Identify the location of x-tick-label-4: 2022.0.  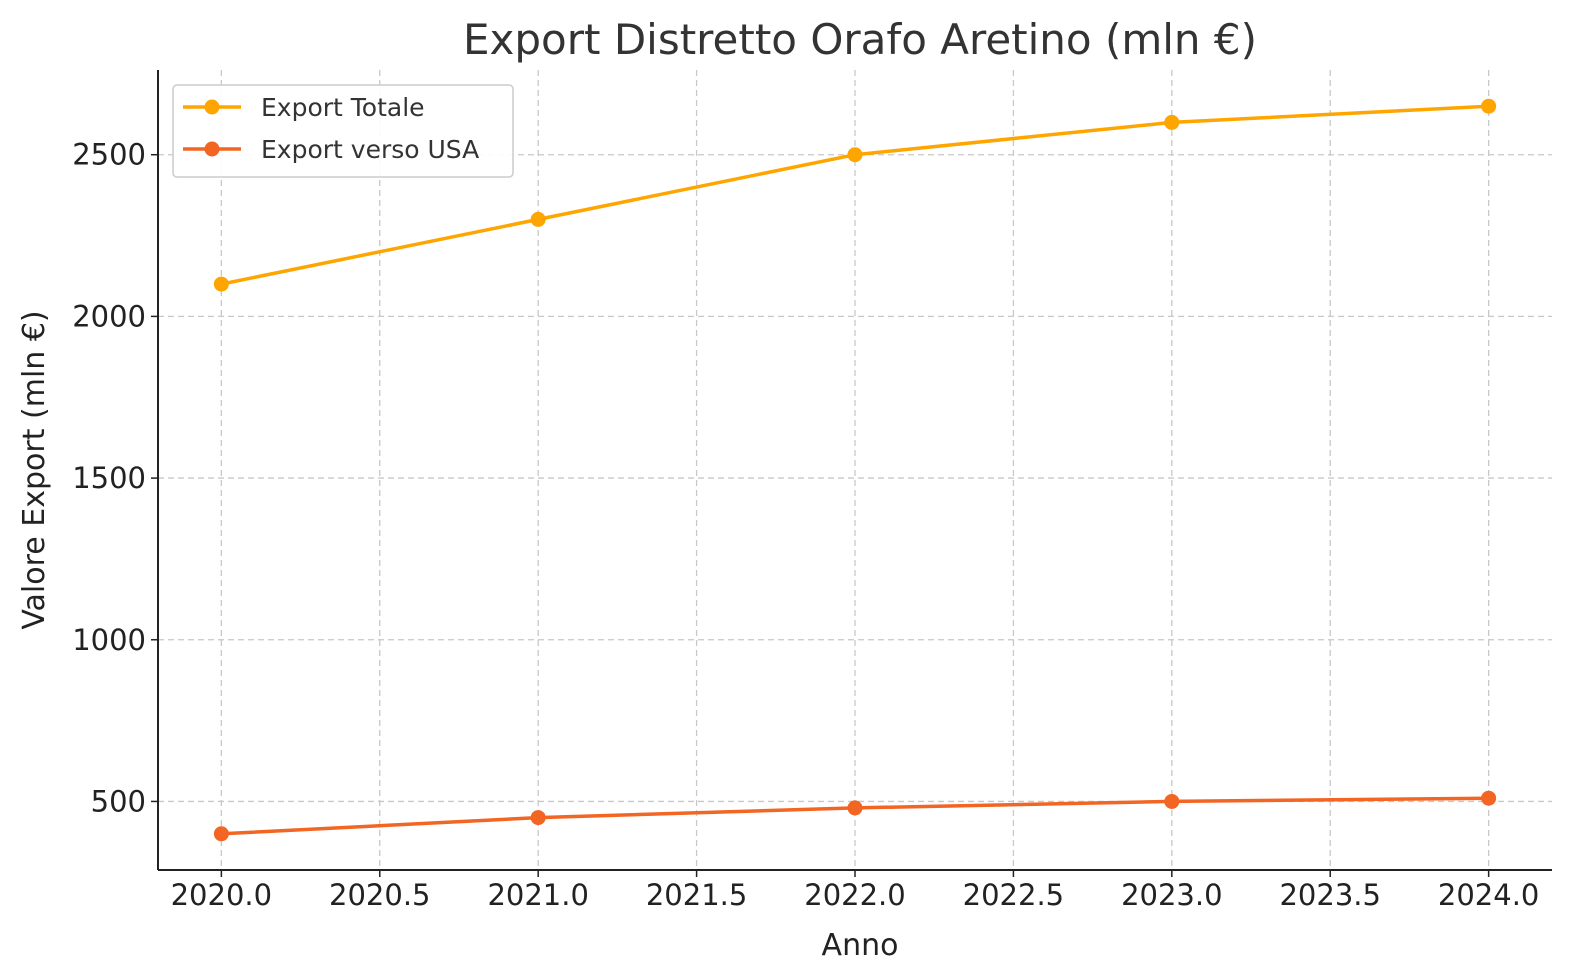
(854, 895).